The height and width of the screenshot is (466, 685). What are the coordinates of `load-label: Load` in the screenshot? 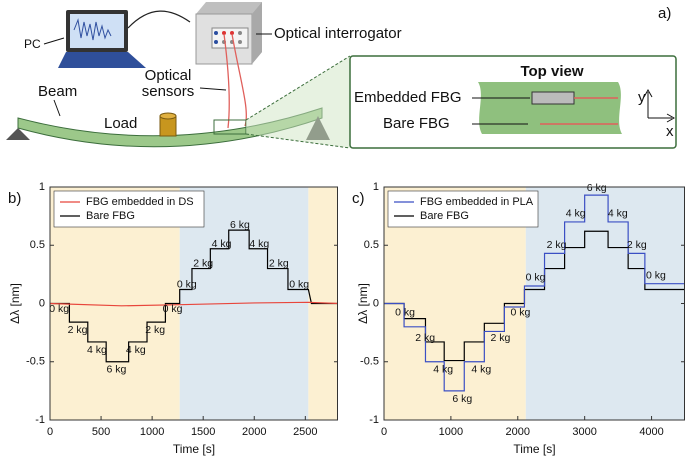 It's located at (120, 123).